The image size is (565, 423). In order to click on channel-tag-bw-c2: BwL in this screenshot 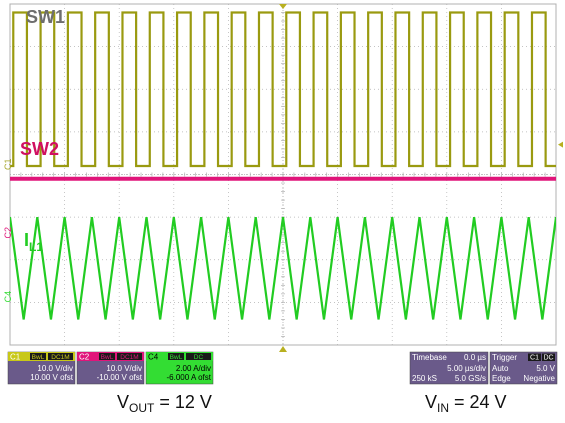, I will do `click(107, 357)`.